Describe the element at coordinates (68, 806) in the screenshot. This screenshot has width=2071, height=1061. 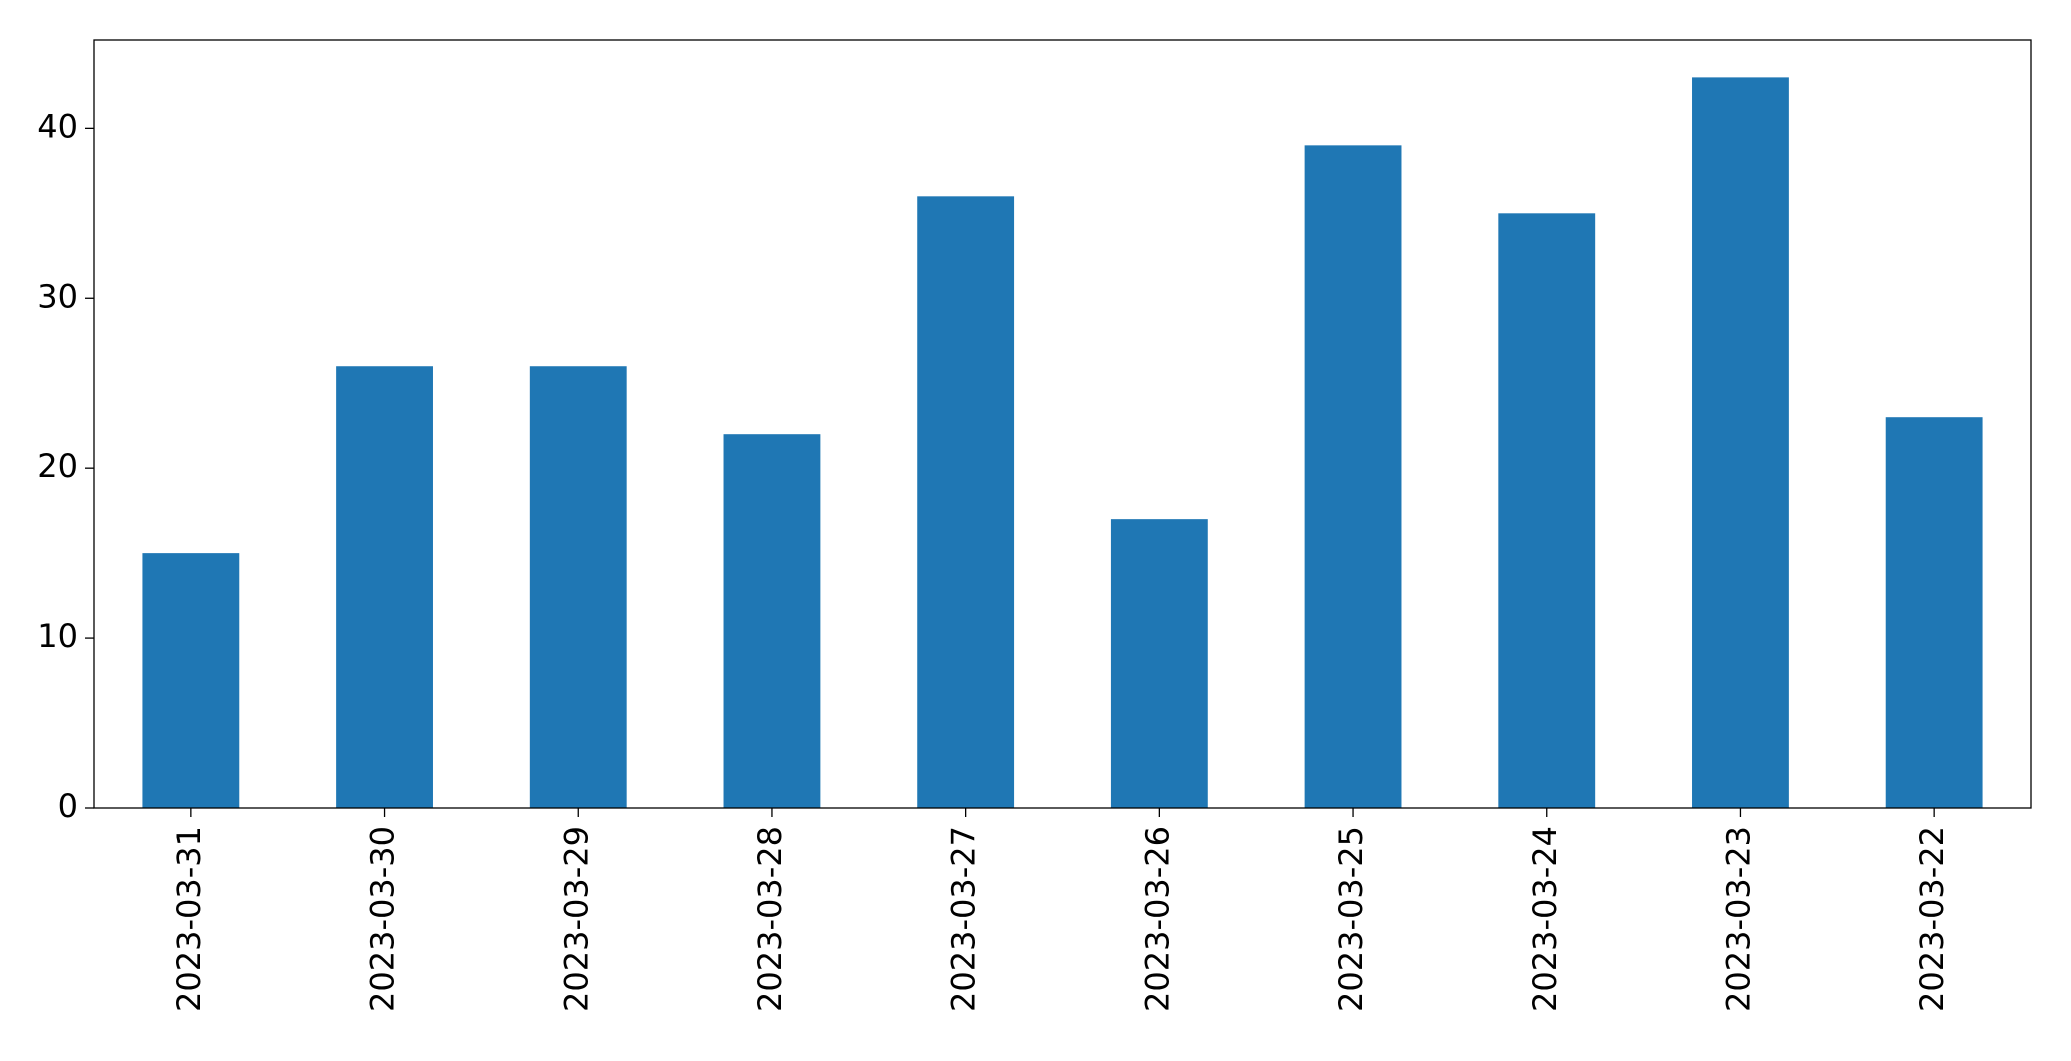
I see `y-tick-label: 0` at that location.